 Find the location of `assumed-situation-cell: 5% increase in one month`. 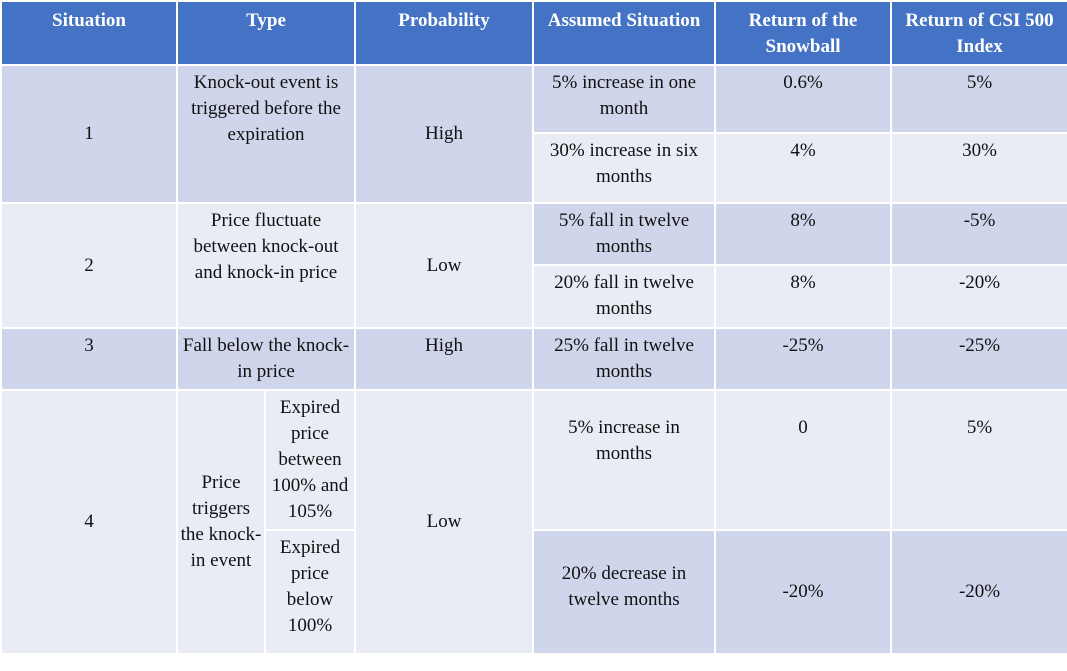

assumed-situation-cell: 5% increase in one month is located at coordinates (624, 99).